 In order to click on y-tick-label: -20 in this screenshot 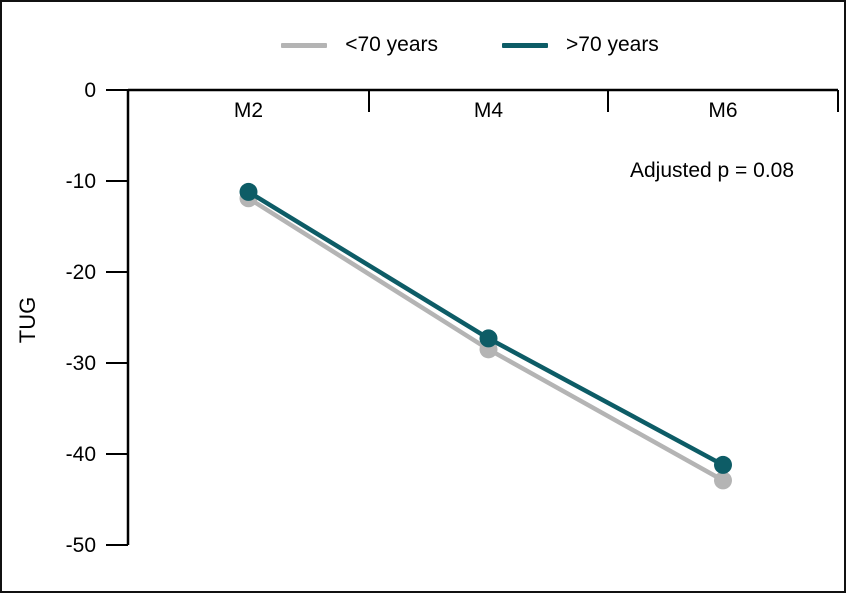, I will do `click(81, 272)`.